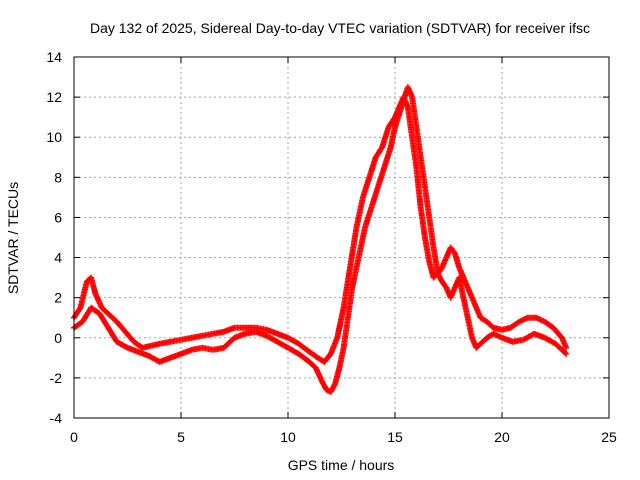 The image size is (640, 480). What do you see at coordinates (58, 217) in the screenshot?
I see `y-tick-label: 6` at bounding box center [58, 217].